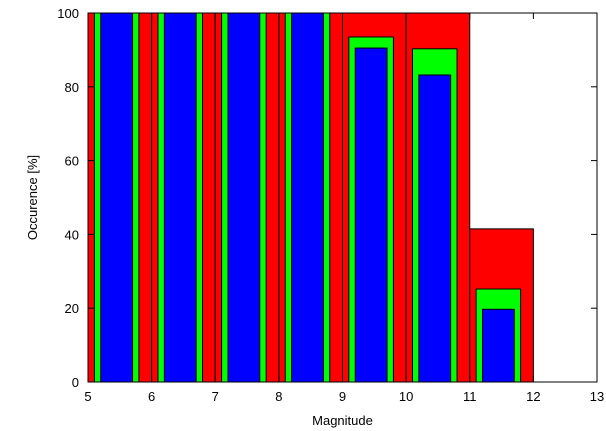 The image size is (606, 431). I want to click on y-tick-label: 20, so click(72, 308).